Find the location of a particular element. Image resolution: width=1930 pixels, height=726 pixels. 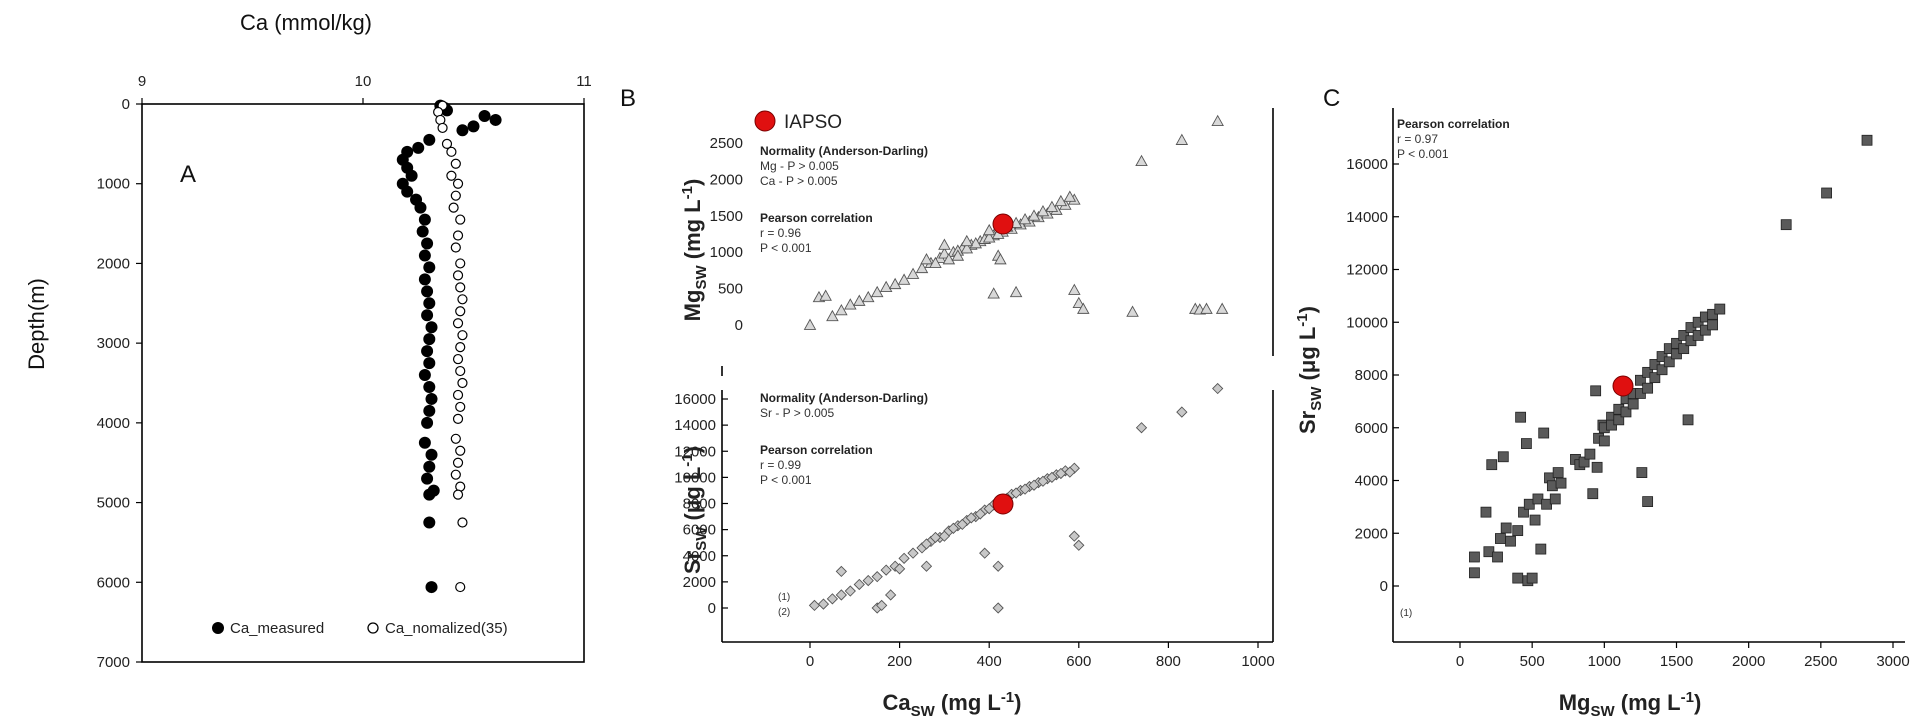

b-top-y-axis-label: MgSW (mg L-1) is located at coordinates (694, 250).